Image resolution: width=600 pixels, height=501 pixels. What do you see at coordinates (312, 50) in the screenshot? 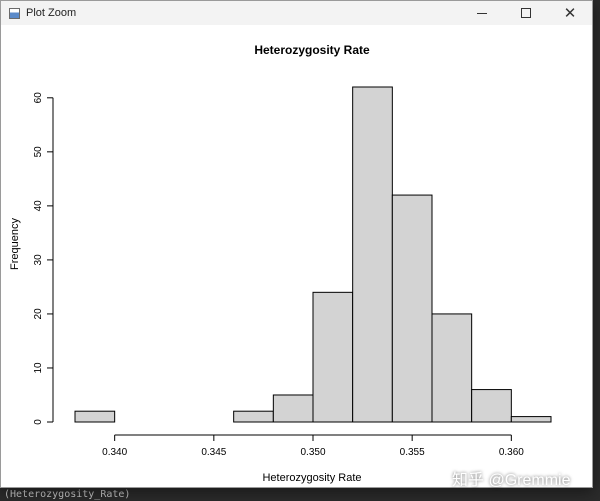
I see `chart-title: Heterozygosity Rate` at bounding box center [312, 50].